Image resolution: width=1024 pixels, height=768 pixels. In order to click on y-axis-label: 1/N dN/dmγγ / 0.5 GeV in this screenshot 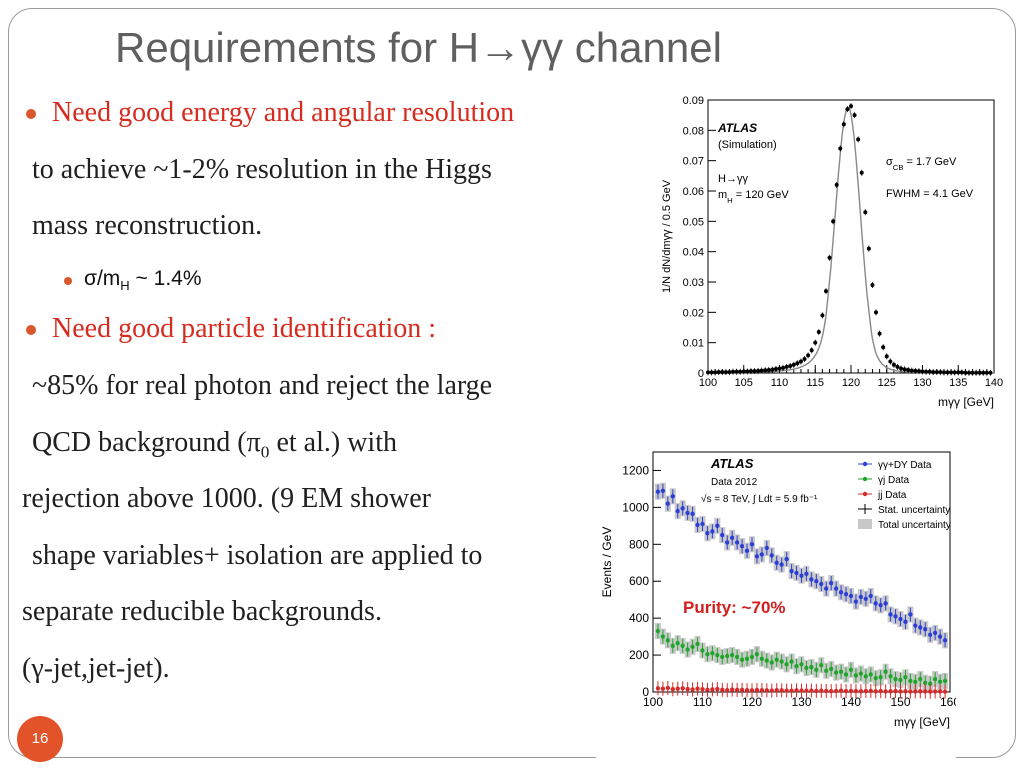, I will do `click(667, 236)`.